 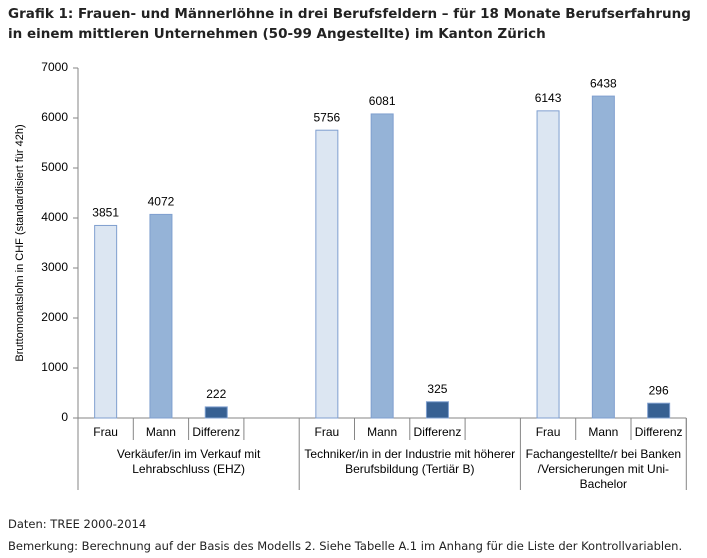 I want to click on group-label: Lehrabschluss (EHZ), so click(x=188, y=469).